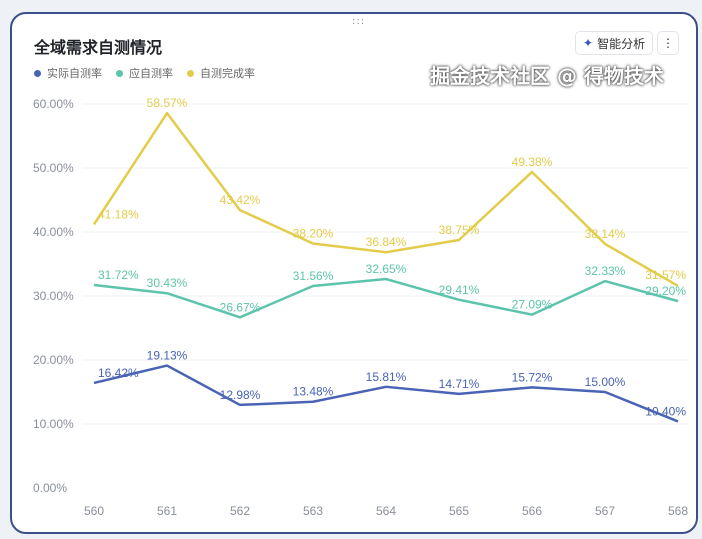 The image size is (702, 539). I want to click on y-tick-label: 30.00%, so click(53, 296).